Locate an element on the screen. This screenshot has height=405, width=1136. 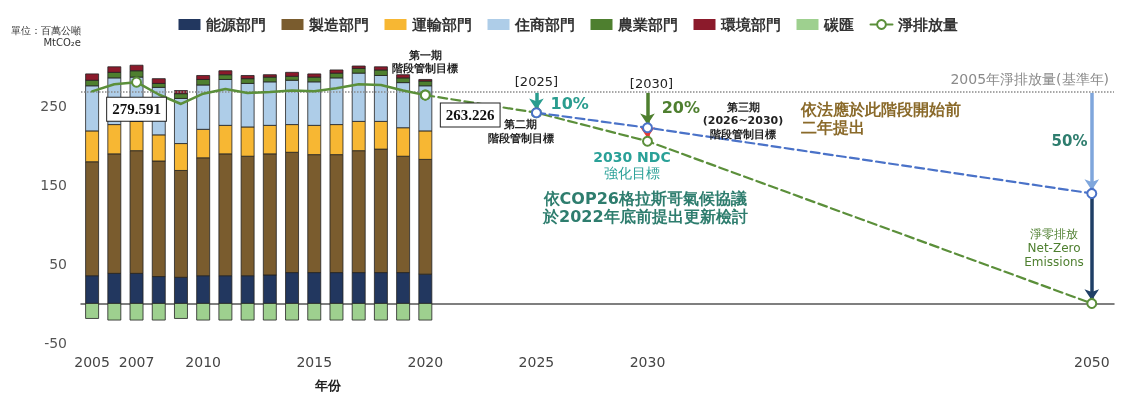
x-tick-label: 2025 is located at coordinates (536, 362).